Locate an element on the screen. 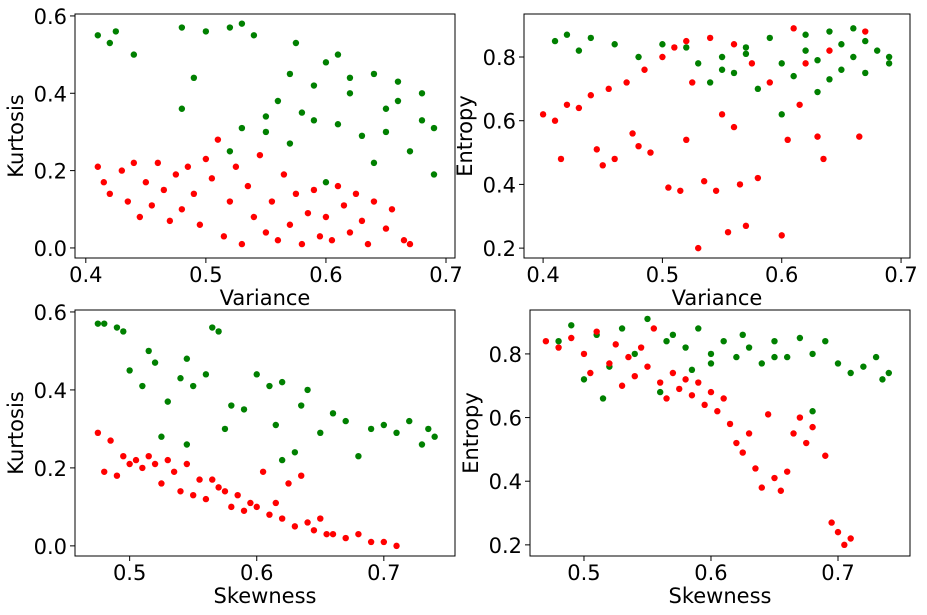 Image resolution: width=927 pixels, height=615 pixels. y-tick-label: 0.8 is located at coordinates (499, 58).